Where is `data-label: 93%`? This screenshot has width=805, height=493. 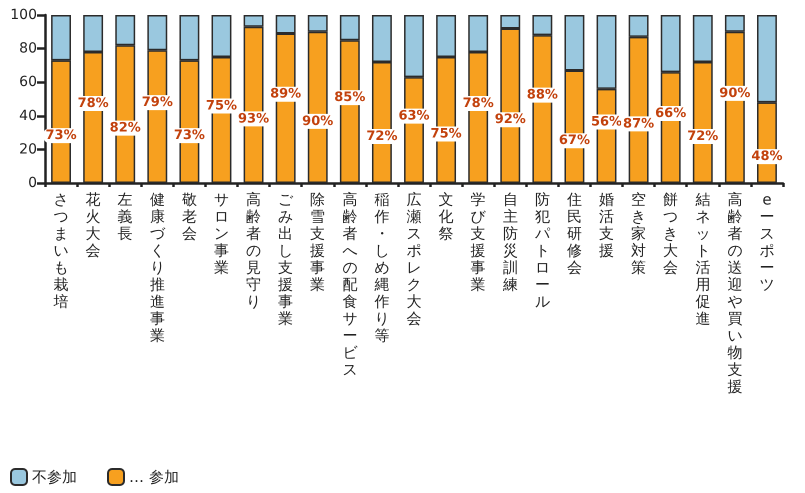
data-label: 93% is located at coordinates (254, 118).